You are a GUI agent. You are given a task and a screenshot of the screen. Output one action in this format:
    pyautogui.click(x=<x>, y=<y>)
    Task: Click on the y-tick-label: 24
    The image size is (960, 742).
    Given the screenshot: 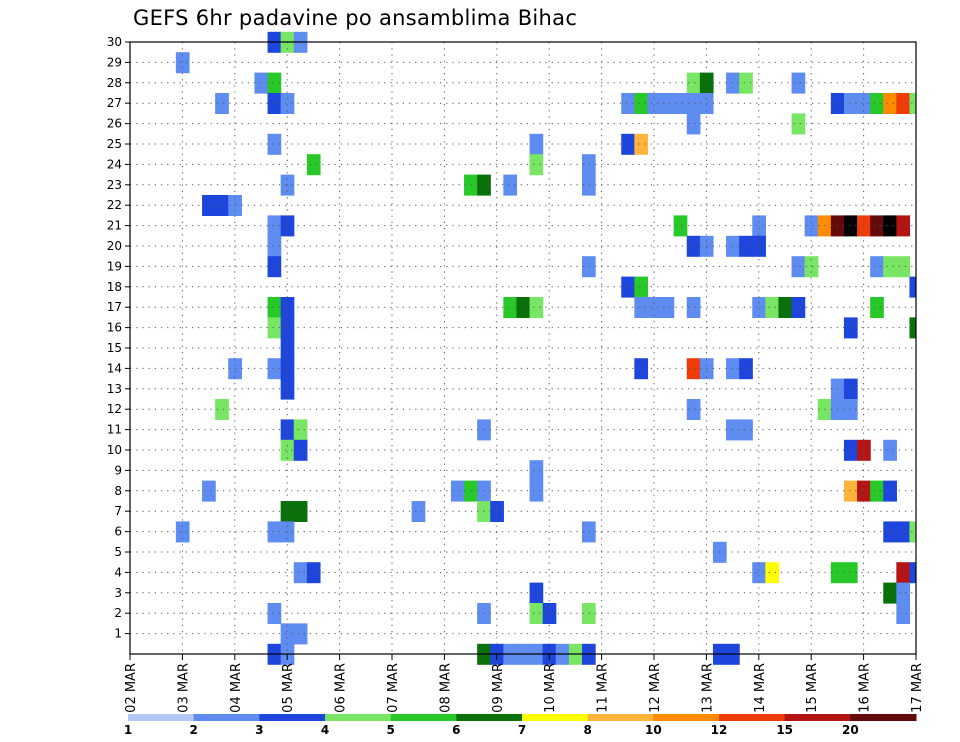 What is the action you would take?
    pyautogui.click(x=114, y=164)
    